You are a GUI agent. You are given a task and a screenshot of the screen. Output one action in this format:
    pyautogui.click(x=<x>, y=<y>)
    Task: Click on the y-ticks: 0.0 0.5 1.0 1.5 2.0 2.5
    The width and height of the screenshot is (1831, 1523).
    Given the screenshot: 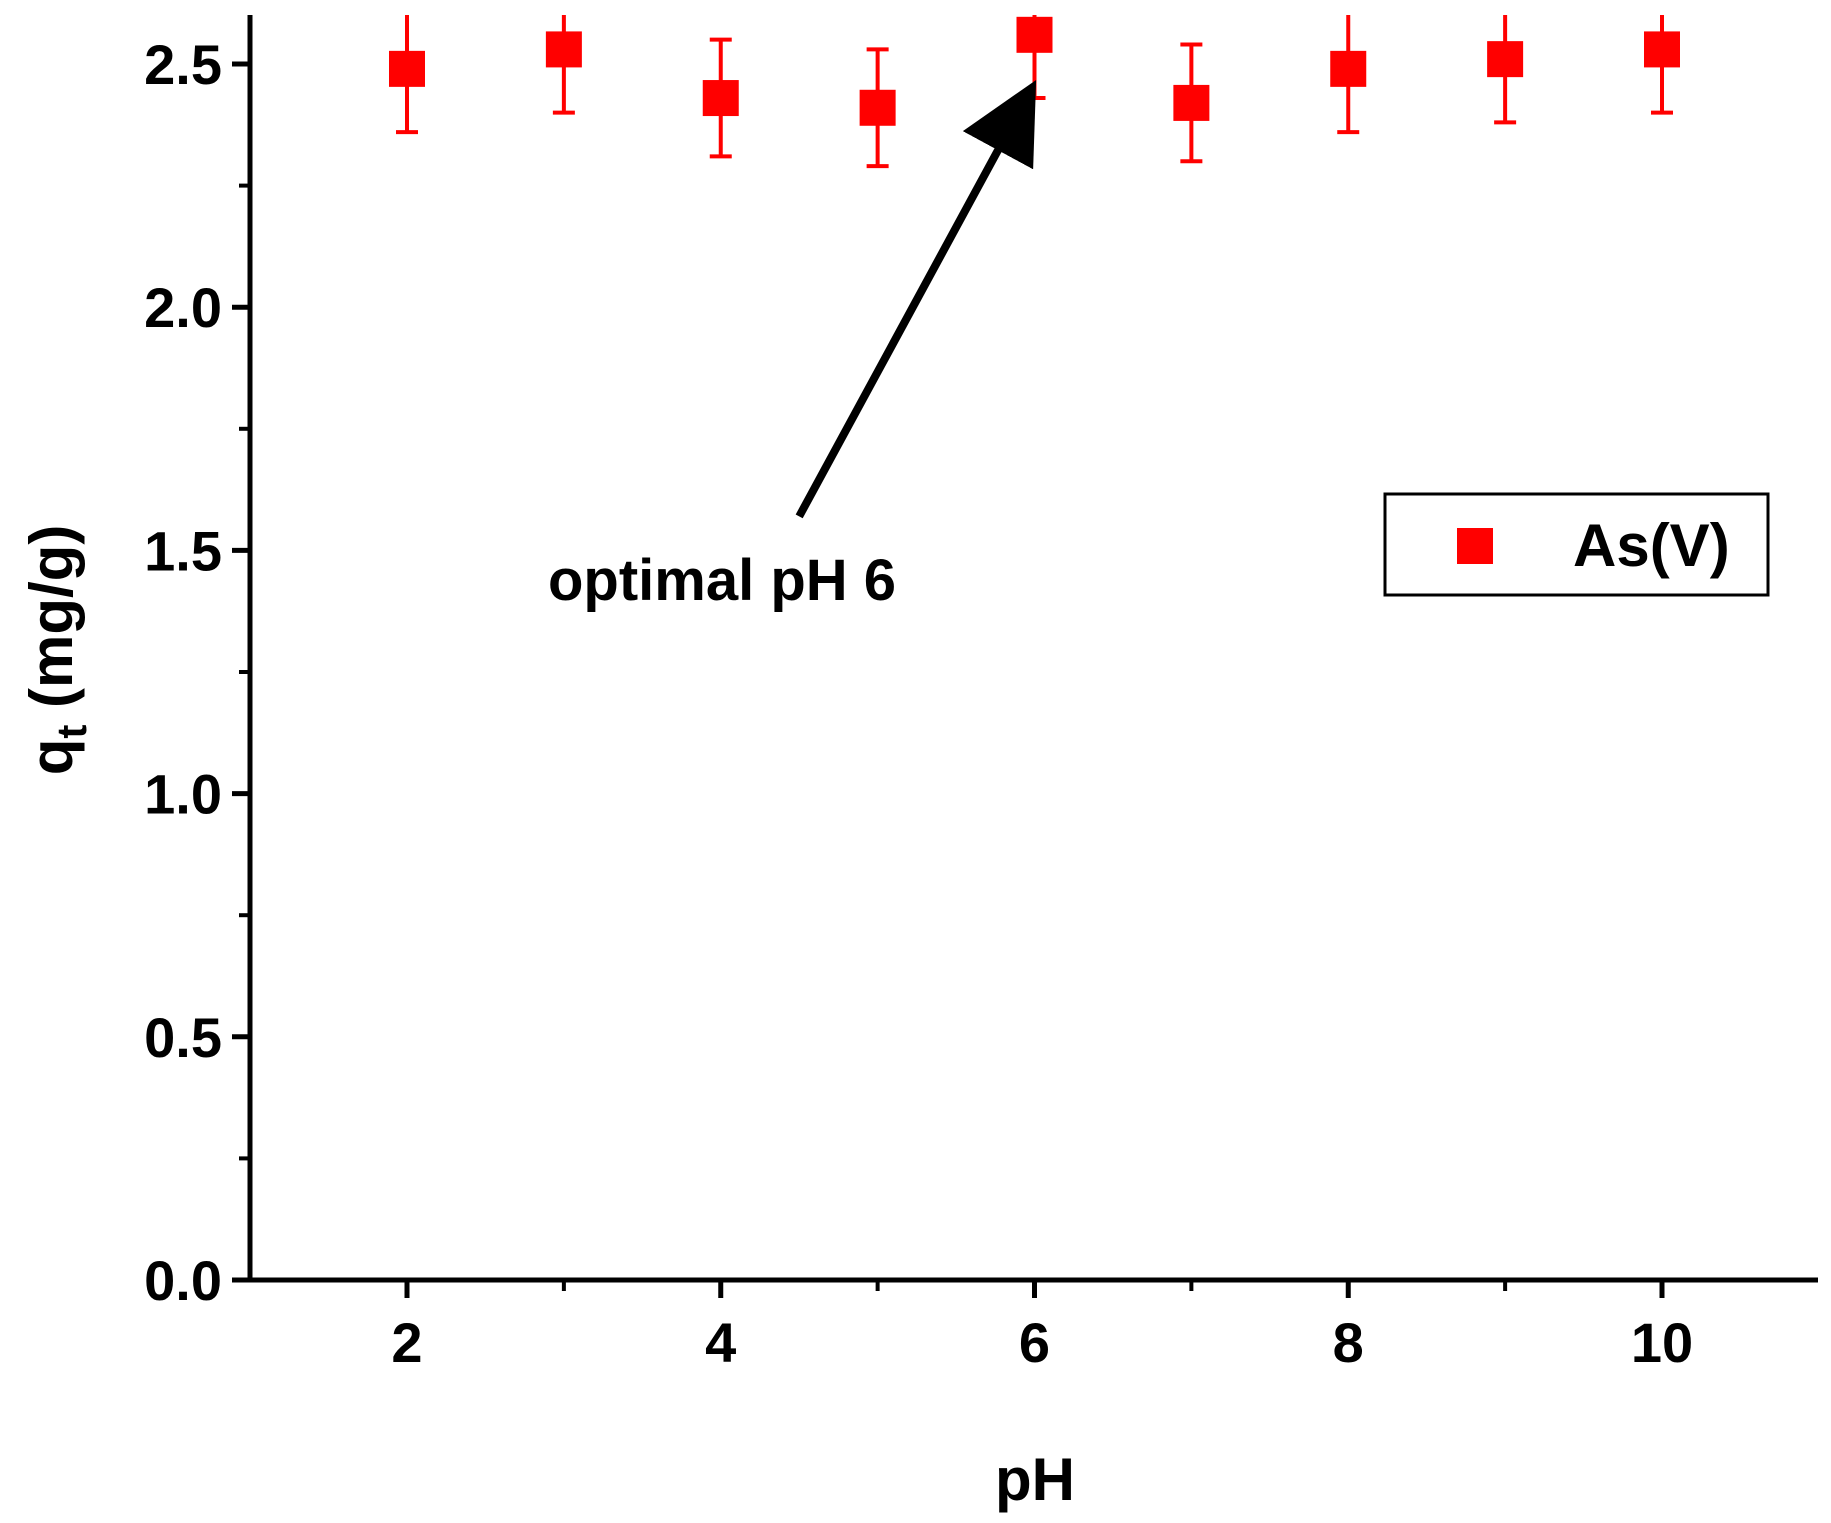 What is the action you would take?
    pyautogui.click(x=197, y=672)
    